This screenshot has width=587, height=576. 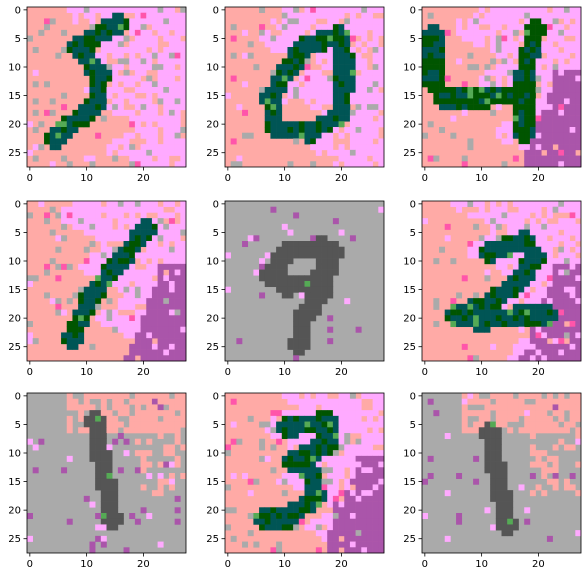 What do you see at coordinates (501, 281) in the screenshot?
I see `panel-frame` at bounding box center [501, 281].